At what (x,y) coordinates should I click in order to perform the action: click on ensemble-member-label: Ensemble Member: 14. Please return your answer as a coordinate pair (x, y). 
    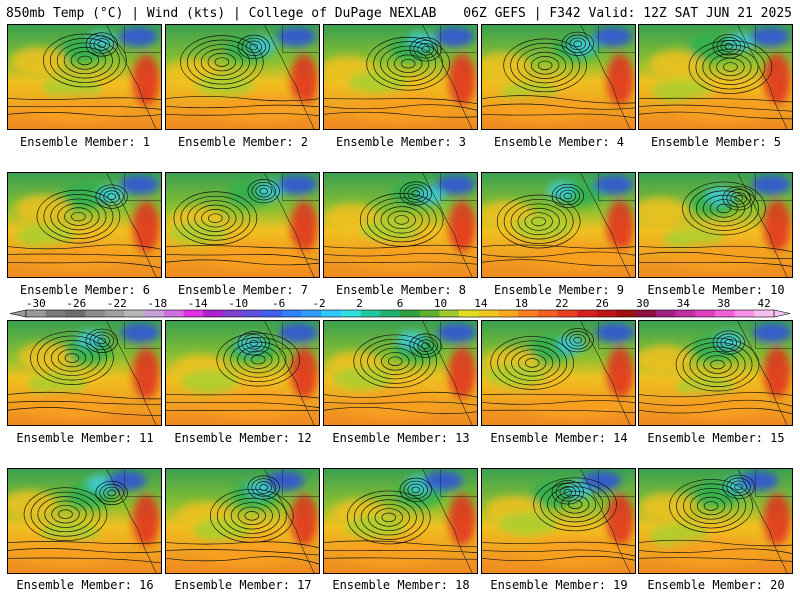
    Looking at the image, I should click on (559, 438).